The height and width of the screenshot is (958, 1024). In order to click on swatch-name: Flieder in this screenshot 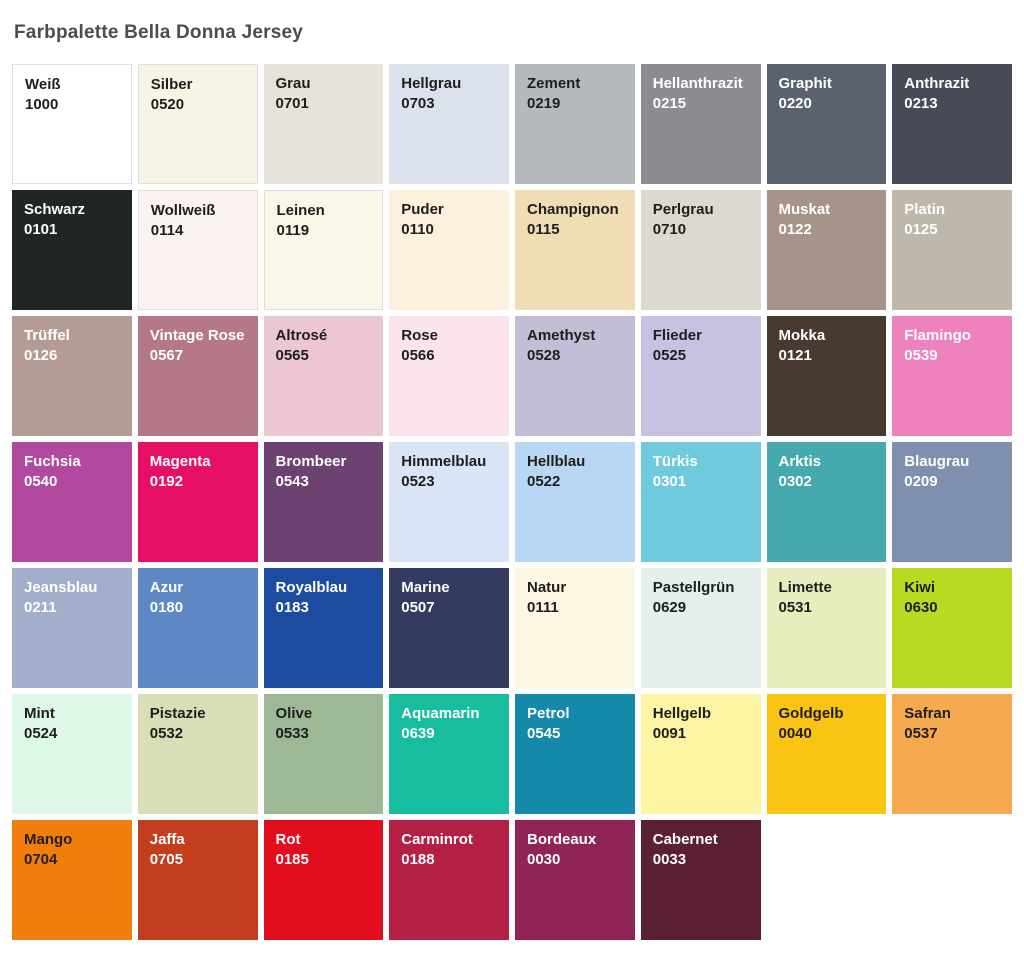, I will do `click(677, 335)`.